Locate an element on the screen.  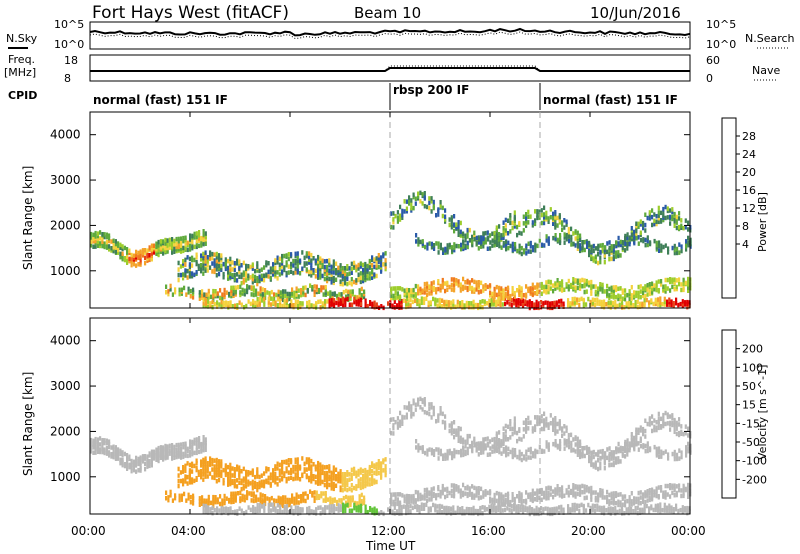
nsky-tick-bottom: 10^0 is located at coordinates (69, 44).